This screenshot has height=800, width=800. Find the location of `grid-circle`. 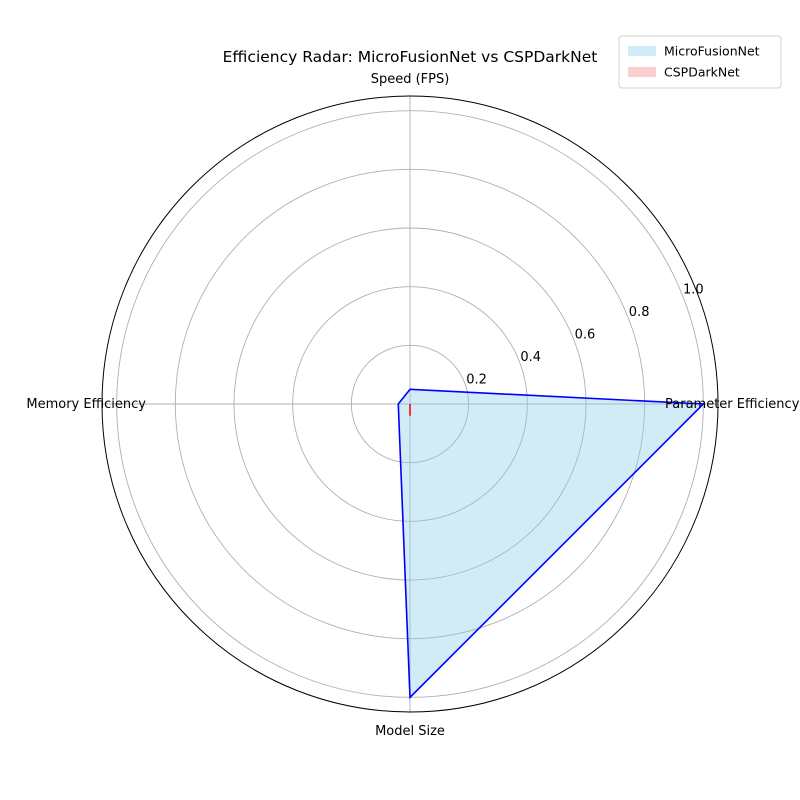

grid-circle is located at coordinates (410, 404).